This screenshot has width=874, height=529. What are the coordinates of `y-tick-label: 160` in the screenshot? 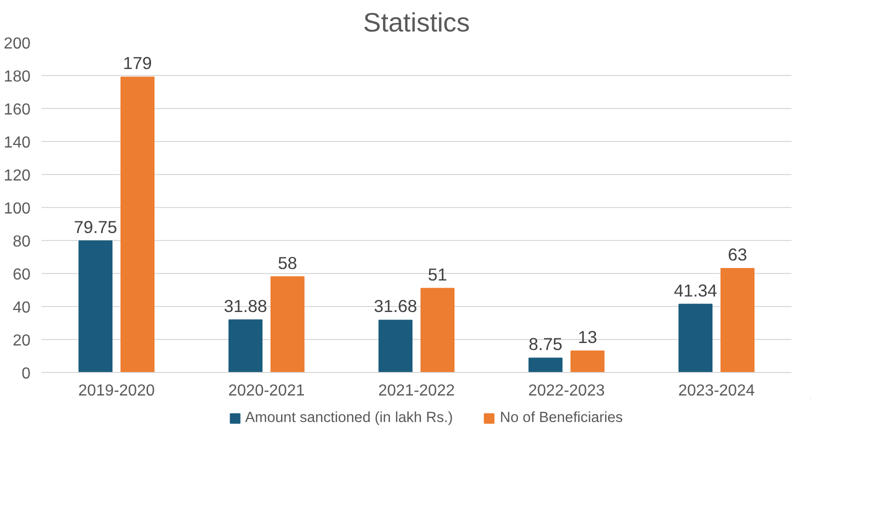 It's located at (17, 110).